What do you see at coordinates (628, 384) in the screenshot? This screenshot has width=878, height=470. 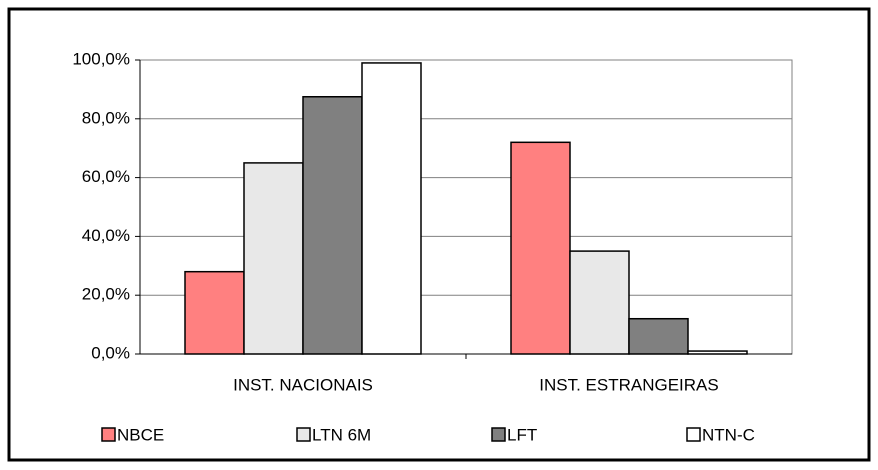 I see `x-tick-label: INST. ESTRANGEIRAS` at bounding box center [628, 384].